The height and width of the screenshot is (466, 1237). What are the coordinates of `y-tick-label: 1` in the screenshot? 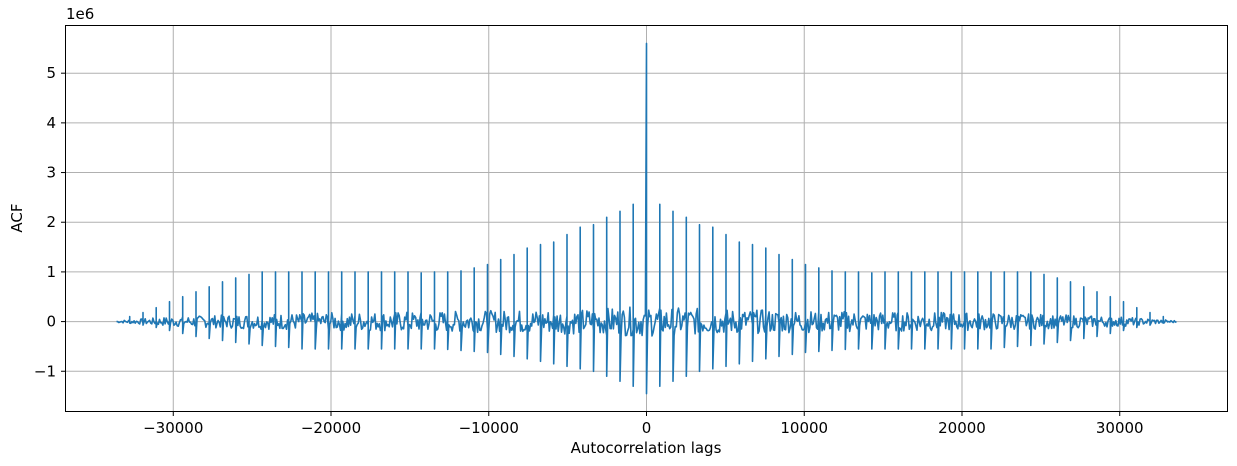 It's located at (51, 272).